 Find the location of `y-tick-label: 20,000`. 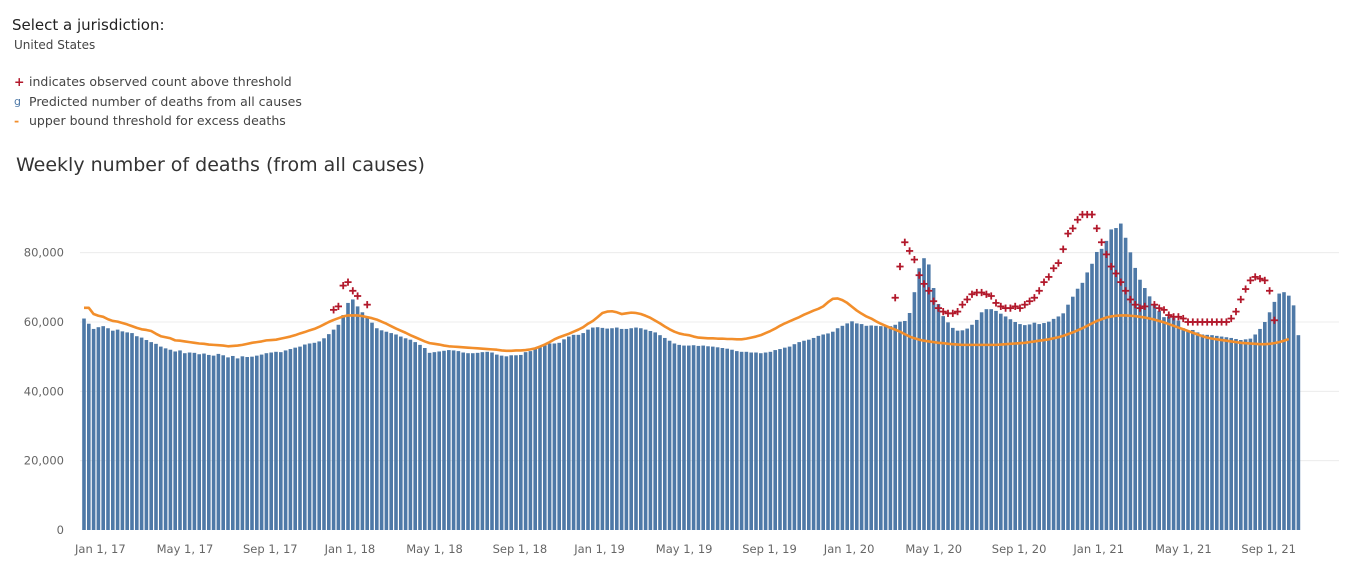

y-tick-label: 20,000 is located at coordinates (44, 461).